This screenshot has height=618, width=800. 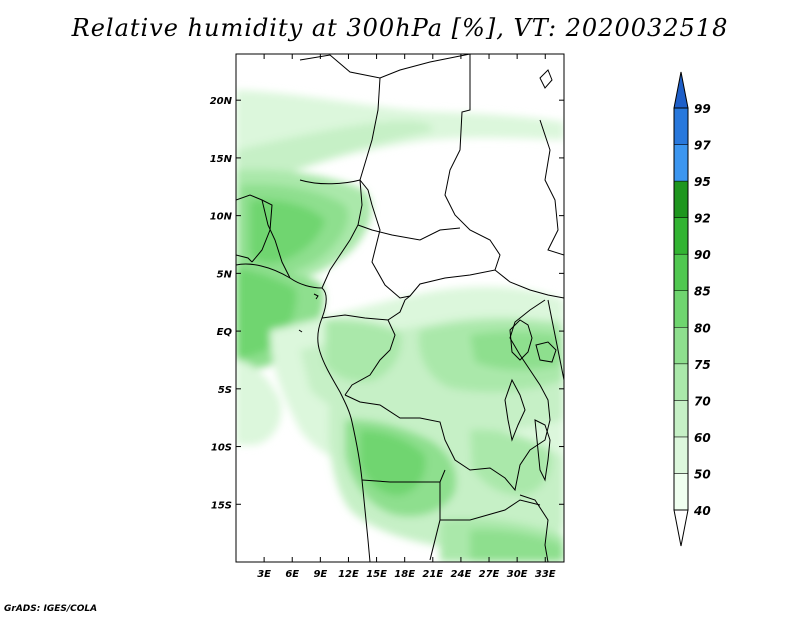 What do you see at coordinates (221, 505) in the screenshot?
I see `lat-tick-label: 15S` at bounding box center [221, 505].